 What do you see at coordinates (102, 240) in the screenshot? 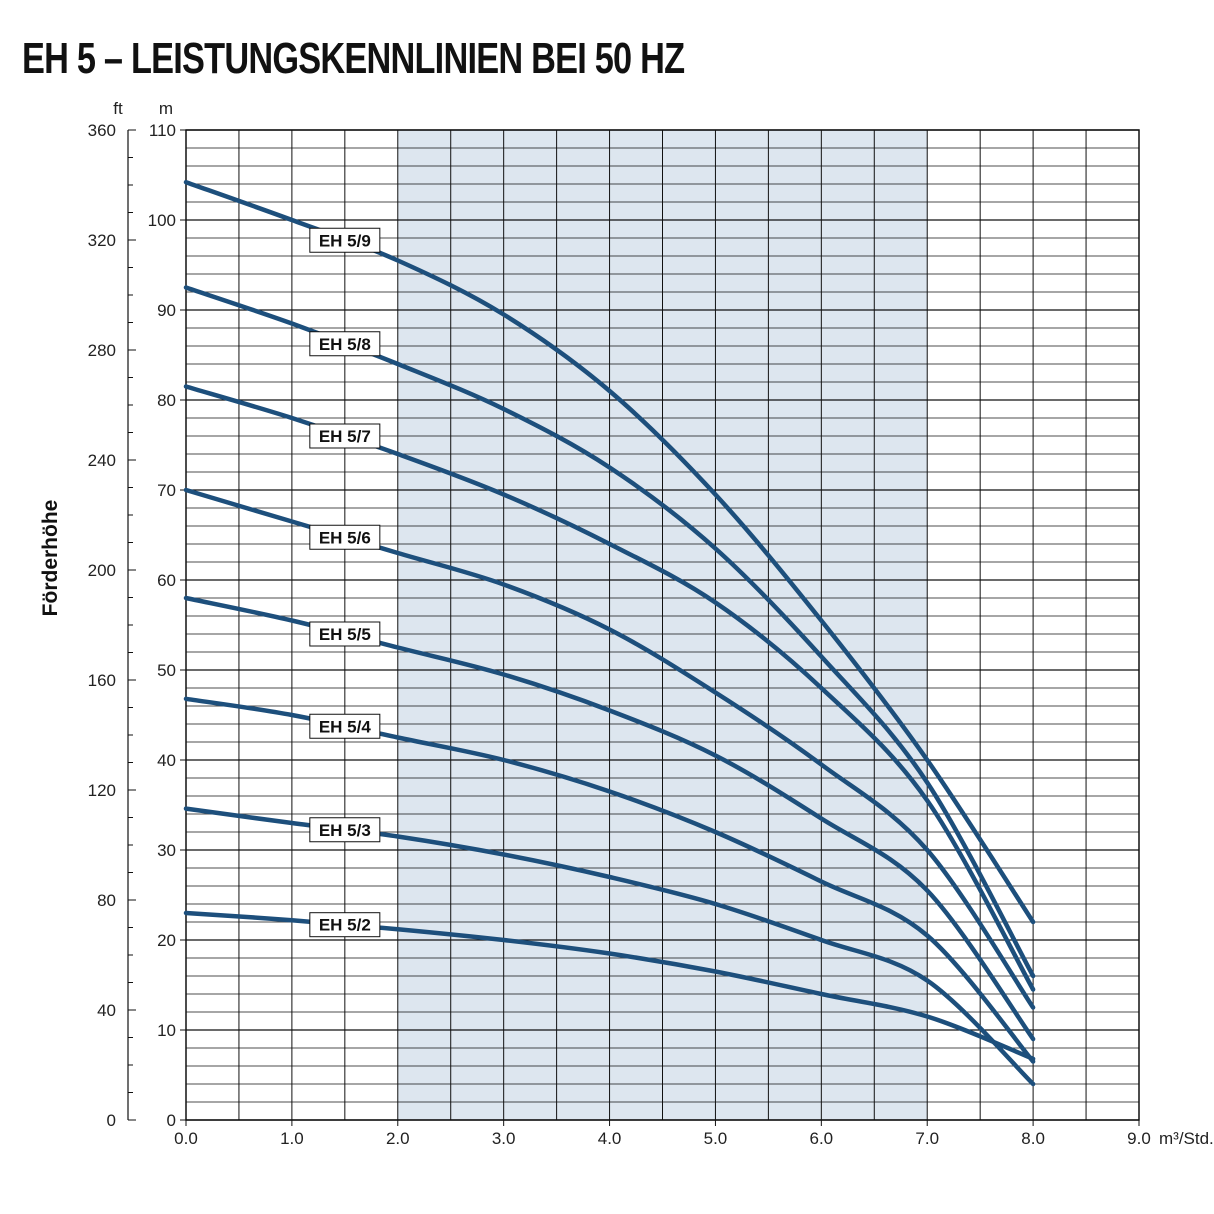
I see `ft-tick-label: 320` at bounding box center [102, 240].